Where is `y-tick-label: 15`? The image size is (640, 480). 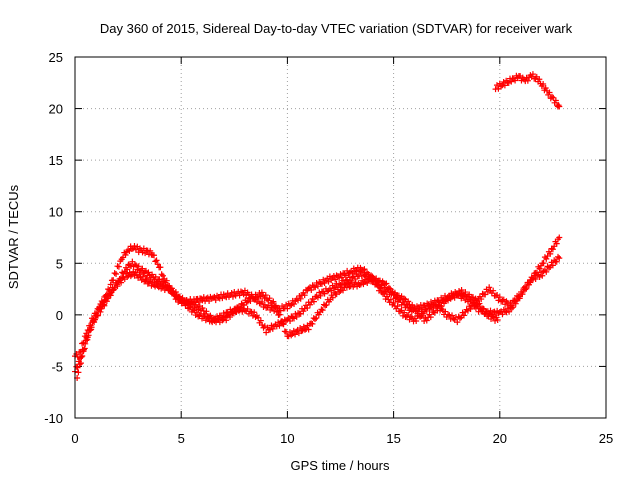
y-tick-label: 15 is located at coordinates (56, 160).